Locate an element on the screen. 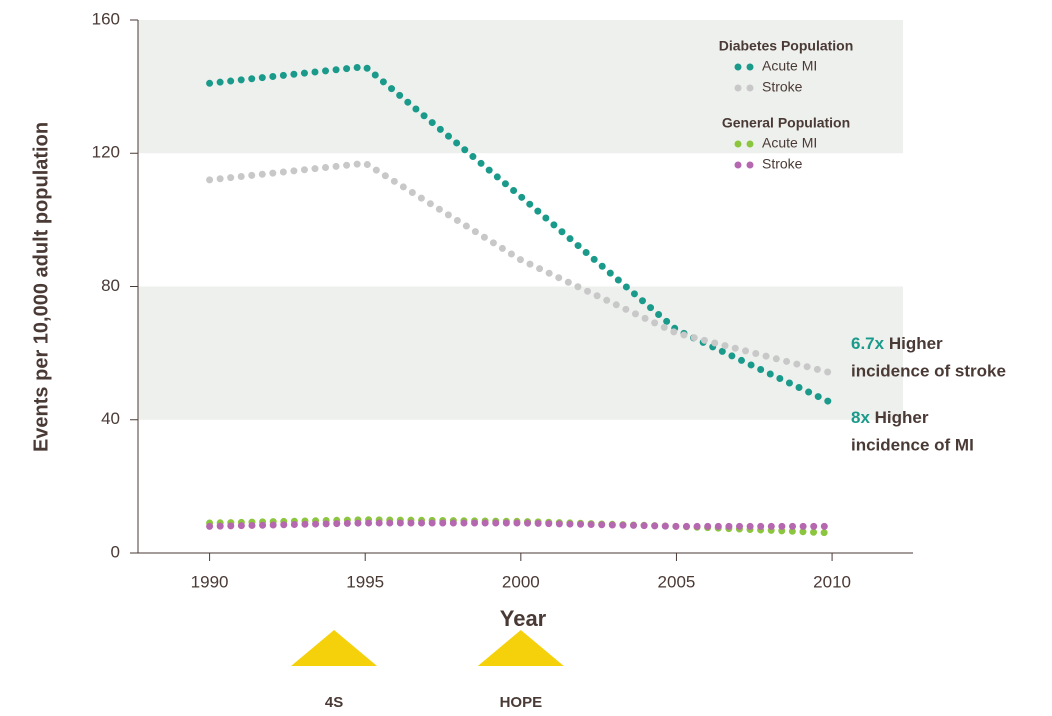 The width and height of the screenshot is (1052, 716). y-tick-label: 120 is located at coordinates (106, 152).